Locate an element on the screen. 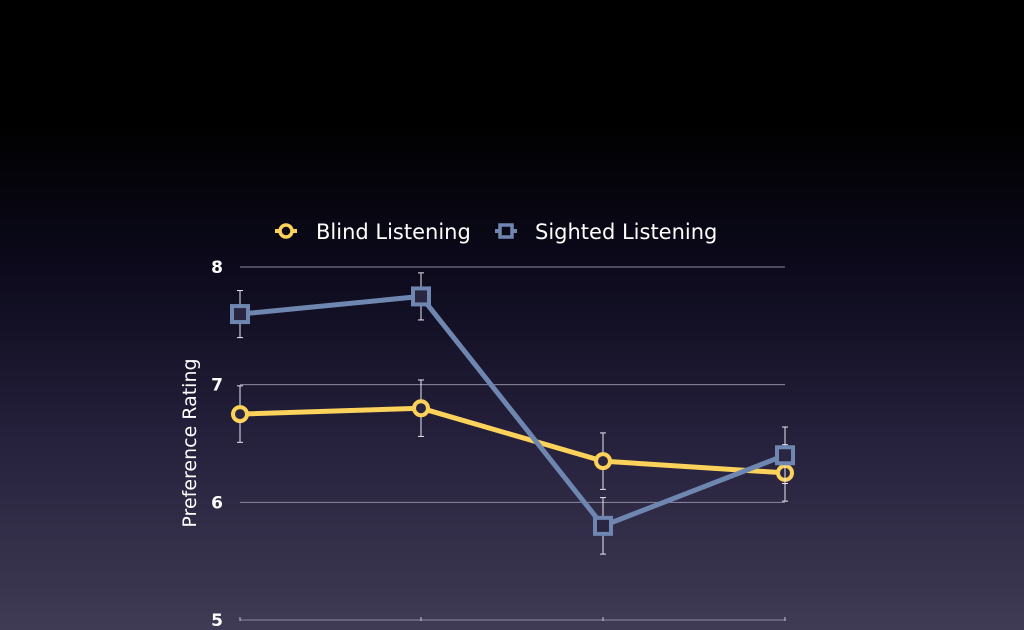  series-blind-listening is located at coordinates (512, 440).